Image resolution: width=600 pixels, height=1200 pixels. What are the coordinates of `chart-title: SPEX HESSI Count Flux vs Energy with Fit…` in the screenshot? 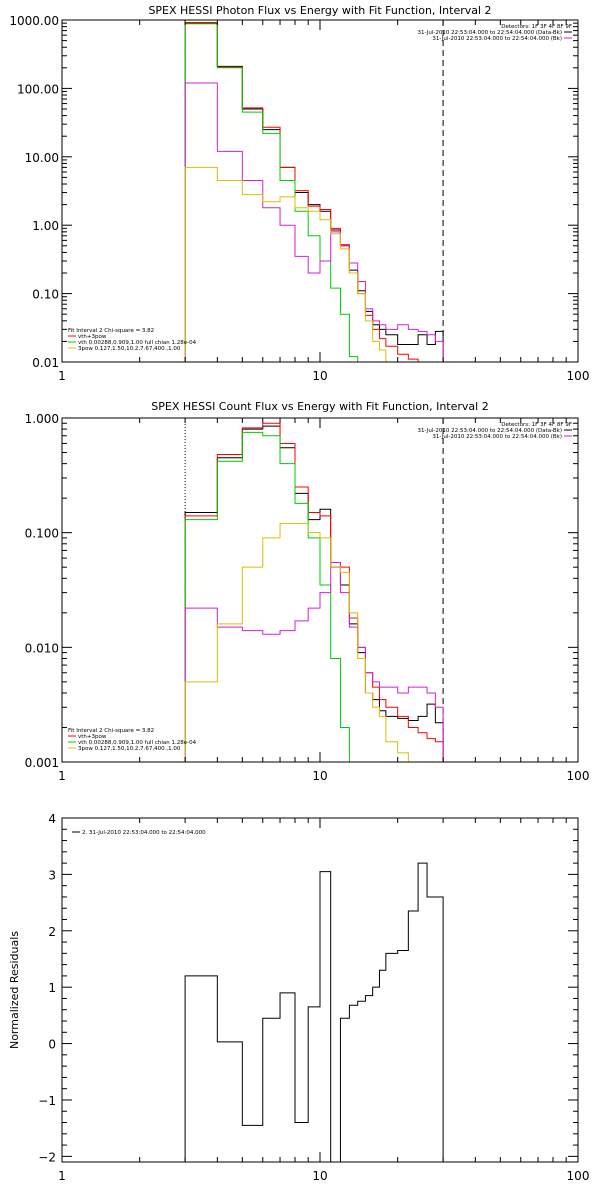 It's located at (319, 406).